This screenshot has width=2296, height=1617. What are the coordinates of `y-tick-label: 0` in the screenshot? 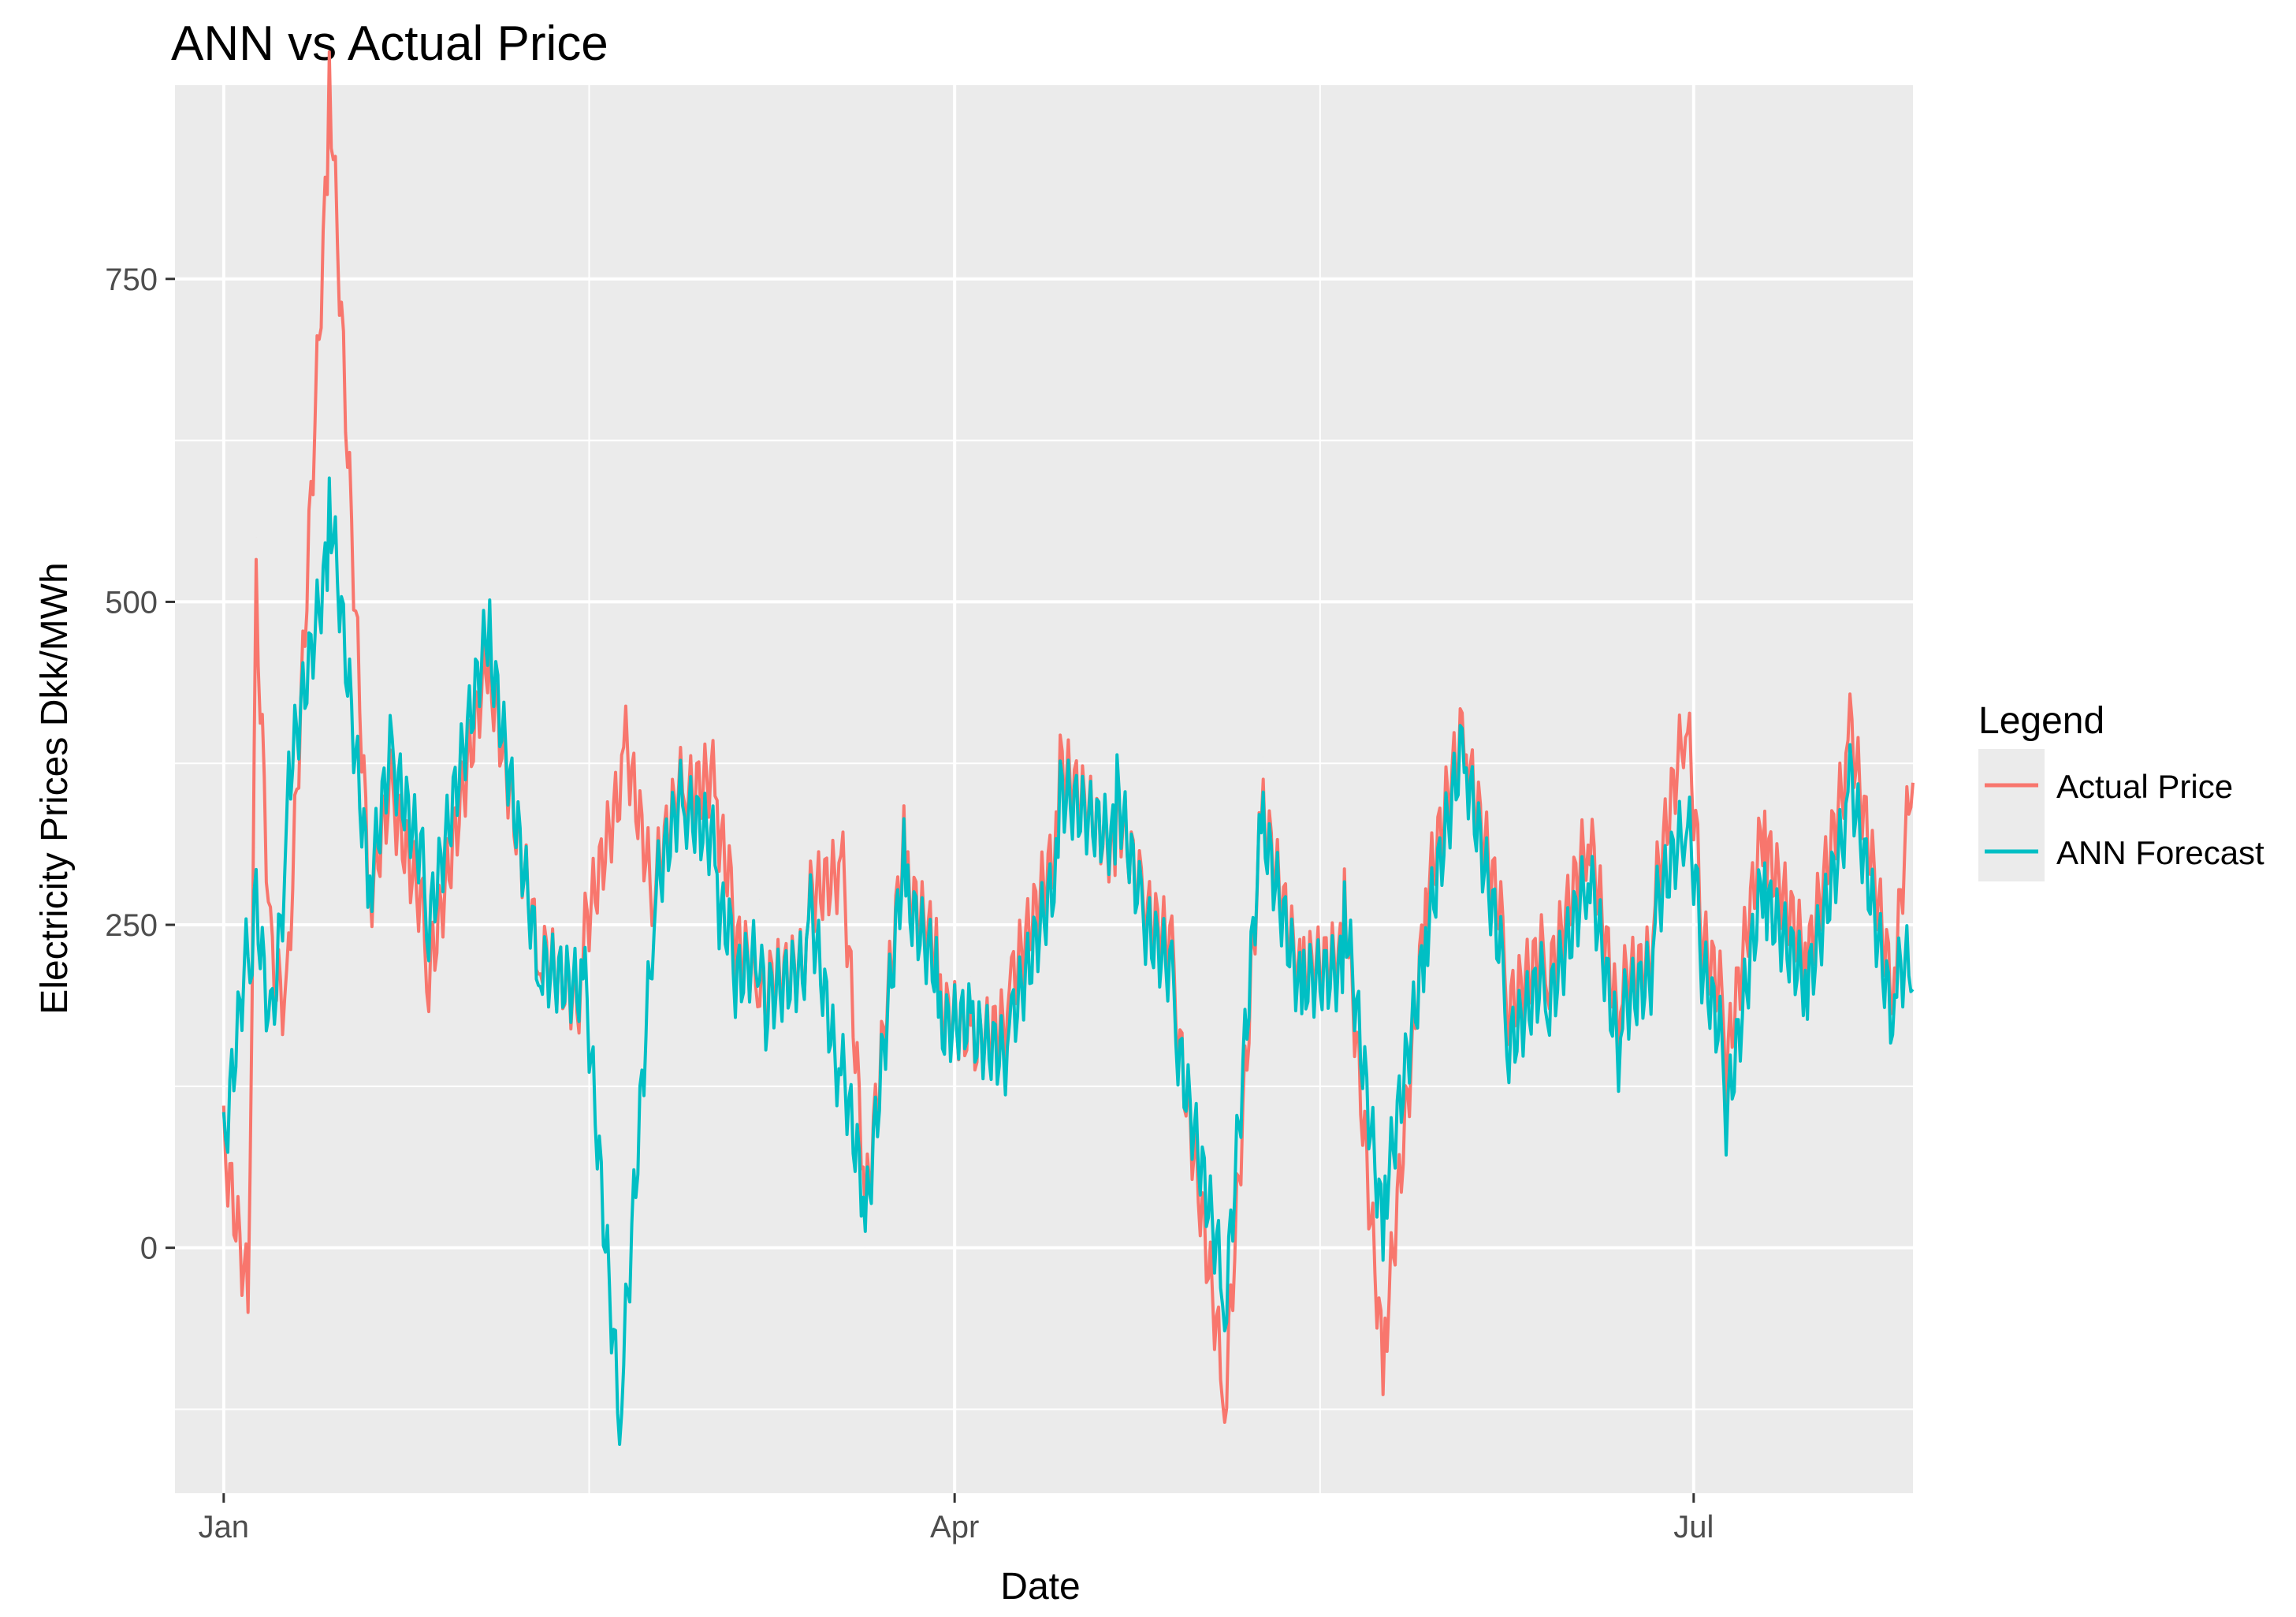 It's located at (149, 1248).